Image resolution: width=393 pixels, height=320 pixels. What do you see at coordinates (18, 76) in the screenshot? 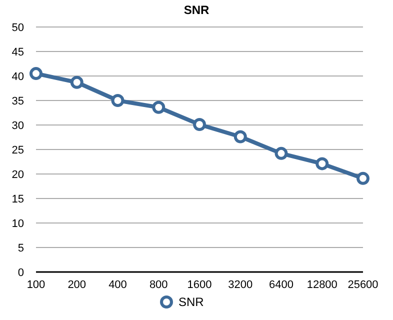
I see `y-tick-label: 40` at bounding box center [18, 76].